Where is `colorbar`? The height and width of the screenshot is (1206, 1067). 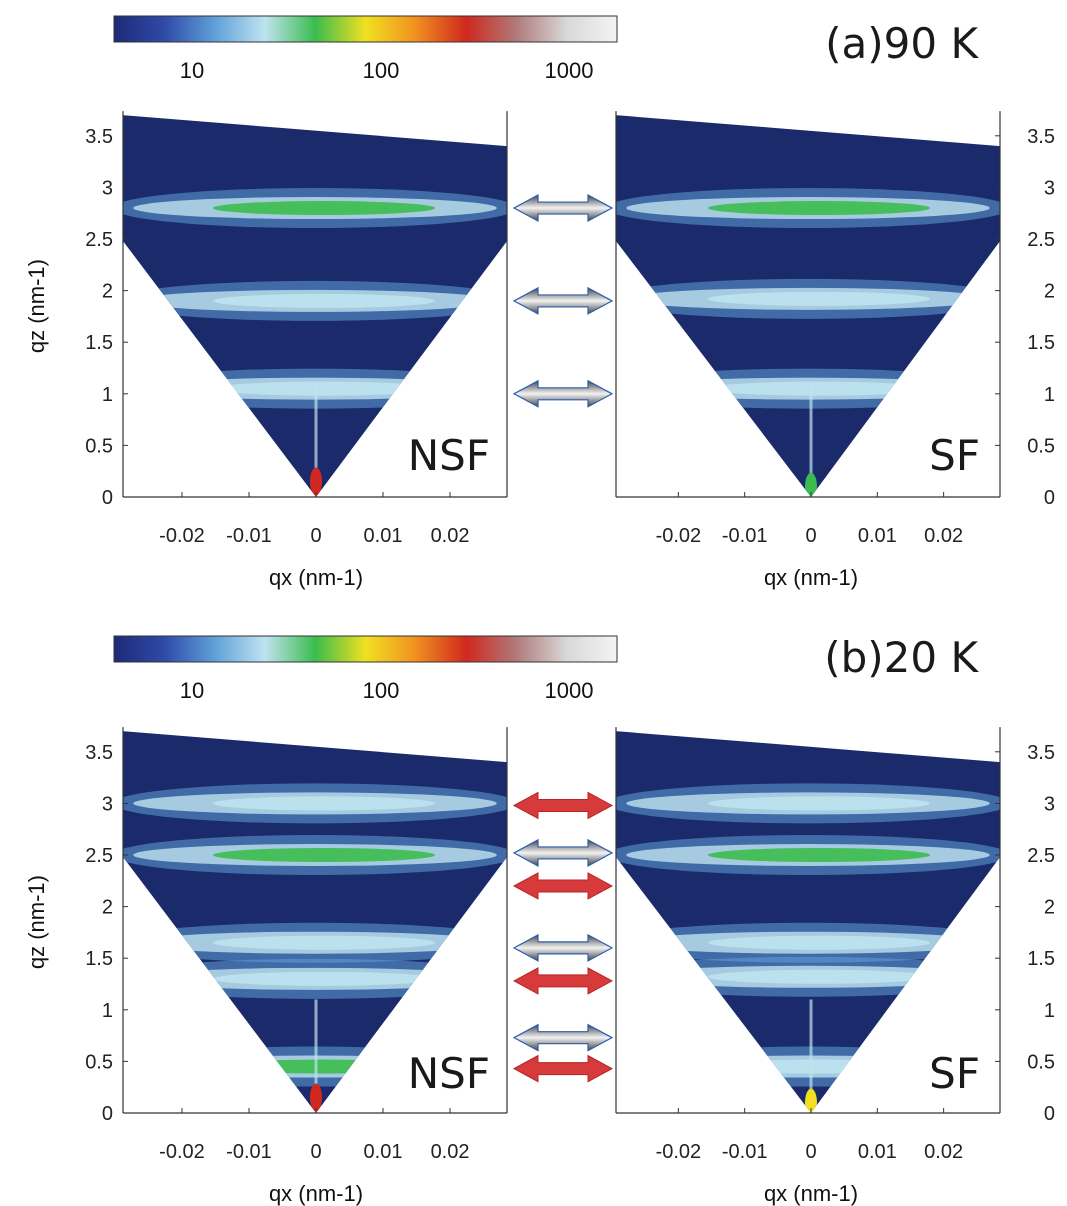 colorbar is located at coordinates (365, 649).